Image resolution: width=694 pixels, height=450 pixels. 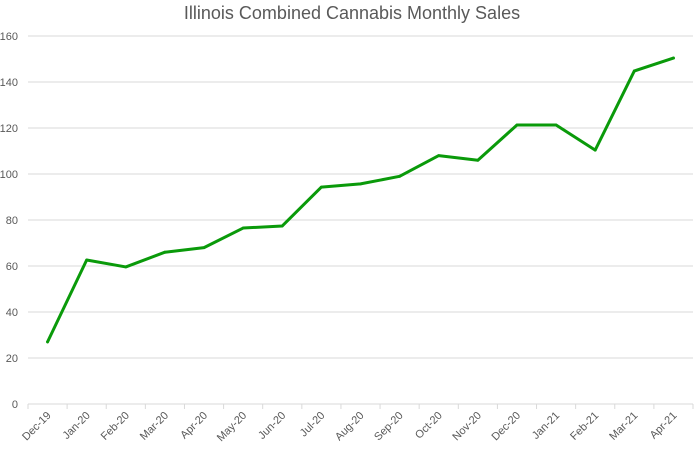 I want to click on y-tick-label: 80, so click(x=12, y=221).